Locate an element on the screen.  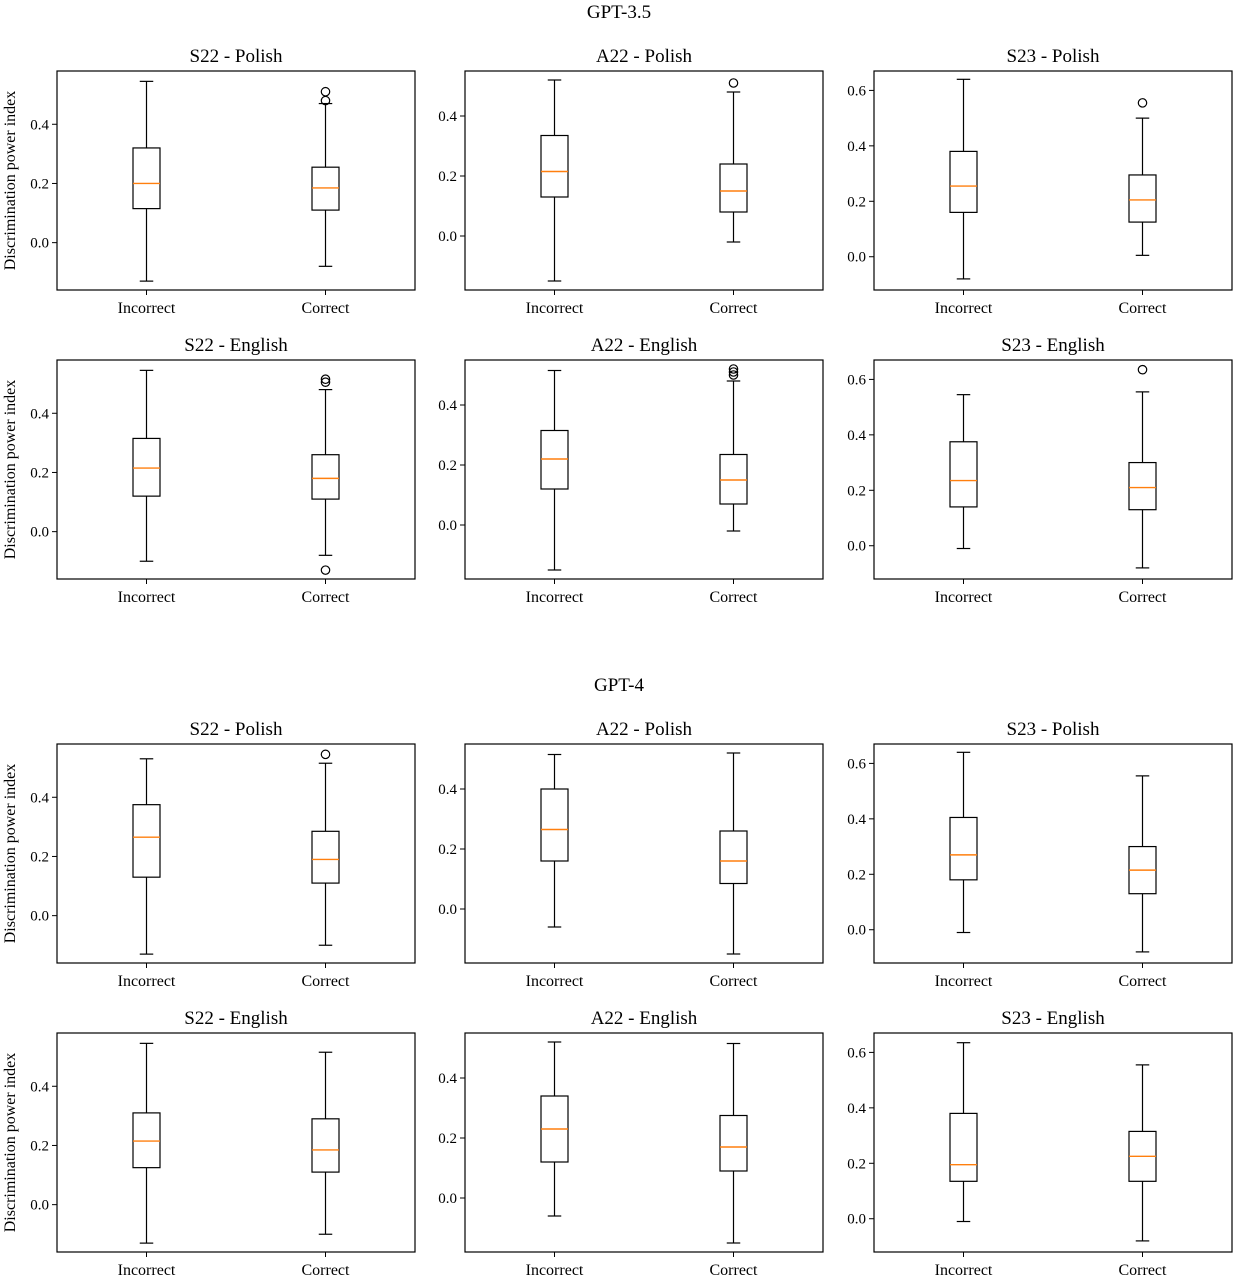
section-title: GPT-3.5 is located at coordinates (619, 12).